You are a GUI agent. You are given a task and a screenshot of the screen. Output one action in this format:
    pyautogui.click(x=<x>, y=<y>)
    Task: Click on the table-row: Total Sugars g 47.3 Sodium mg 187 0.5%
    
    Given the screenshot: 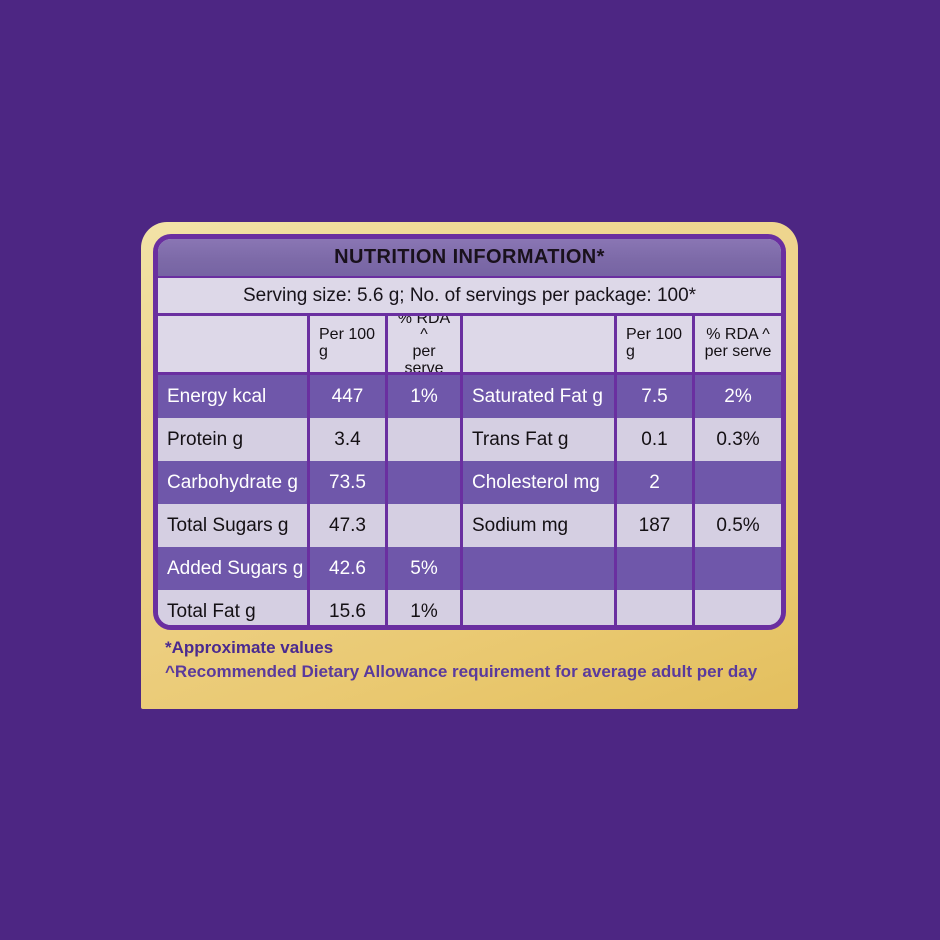 What is the action you would take?
    pyautogui.click(x=469, y=525)
    